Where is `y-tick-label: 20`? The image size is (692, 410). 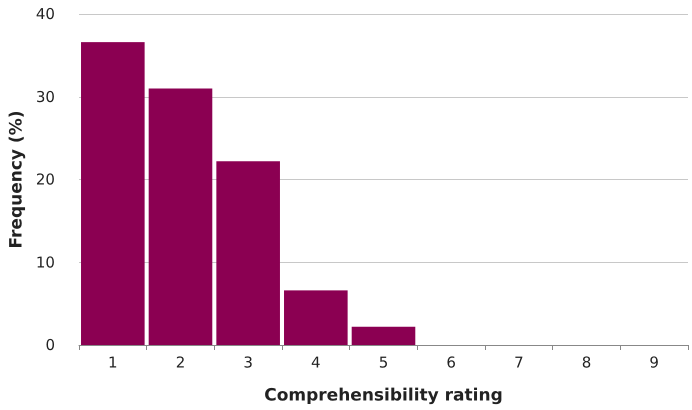 y-tick-label: 20 is located at coordinates (45, 179).